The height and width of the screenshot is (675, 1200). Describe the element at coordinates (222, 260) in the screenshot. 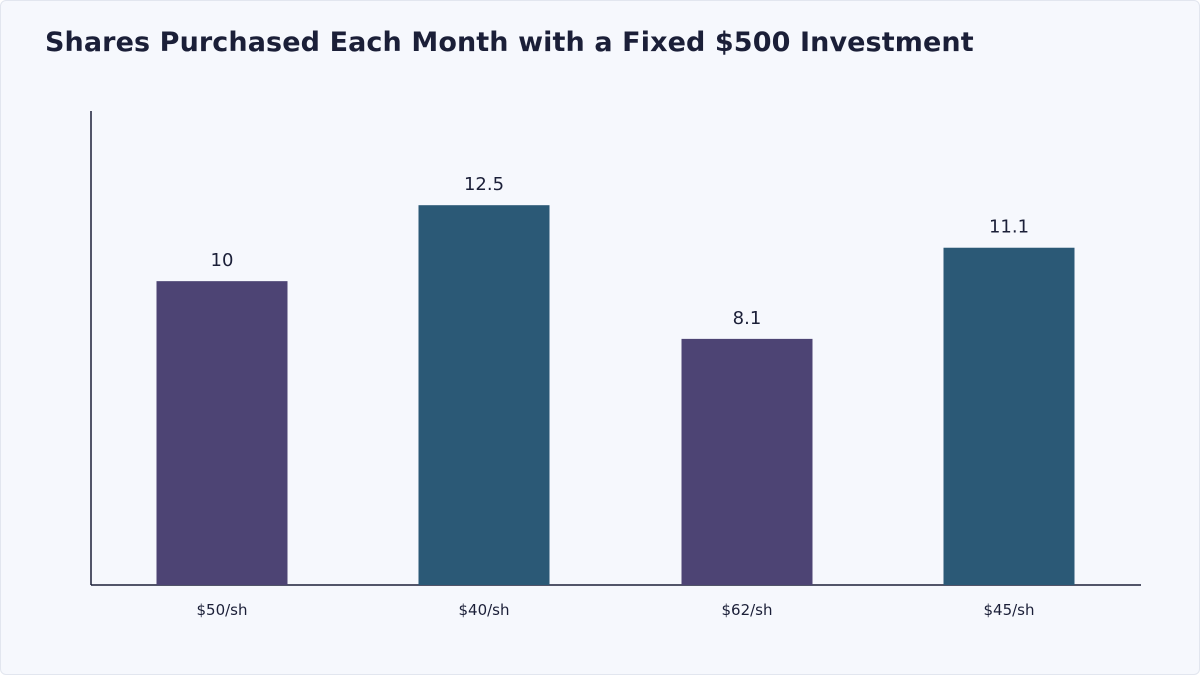

I see `value-label-1: 10` at that location.